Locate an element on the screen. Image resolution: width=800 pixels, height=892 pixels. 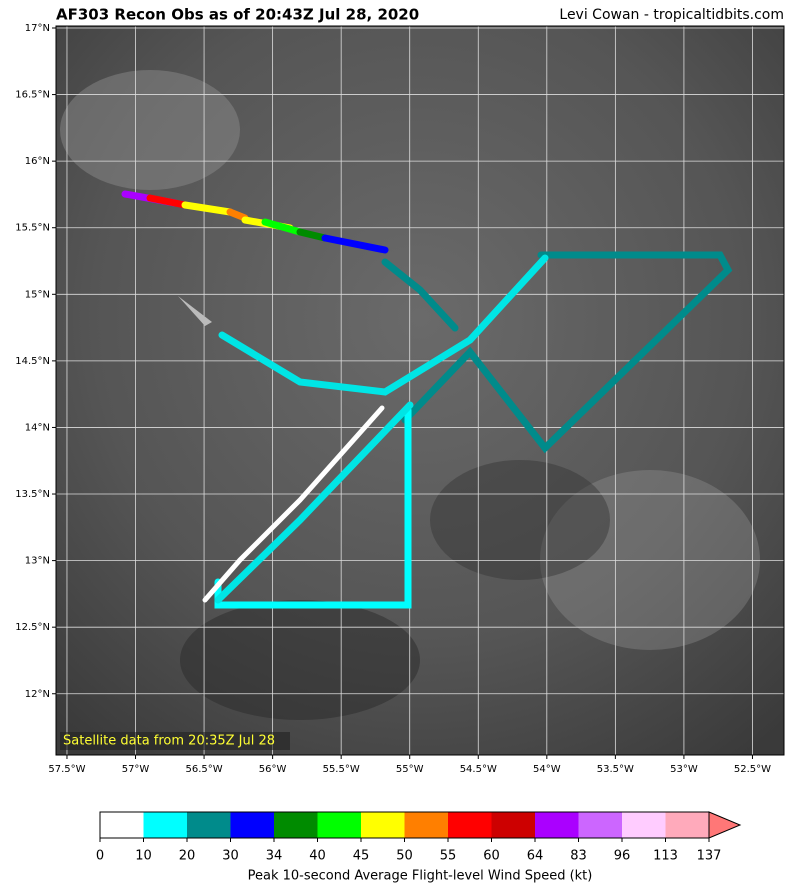
colorbar-tick-label: 40 is located at coordinates (317, 856).